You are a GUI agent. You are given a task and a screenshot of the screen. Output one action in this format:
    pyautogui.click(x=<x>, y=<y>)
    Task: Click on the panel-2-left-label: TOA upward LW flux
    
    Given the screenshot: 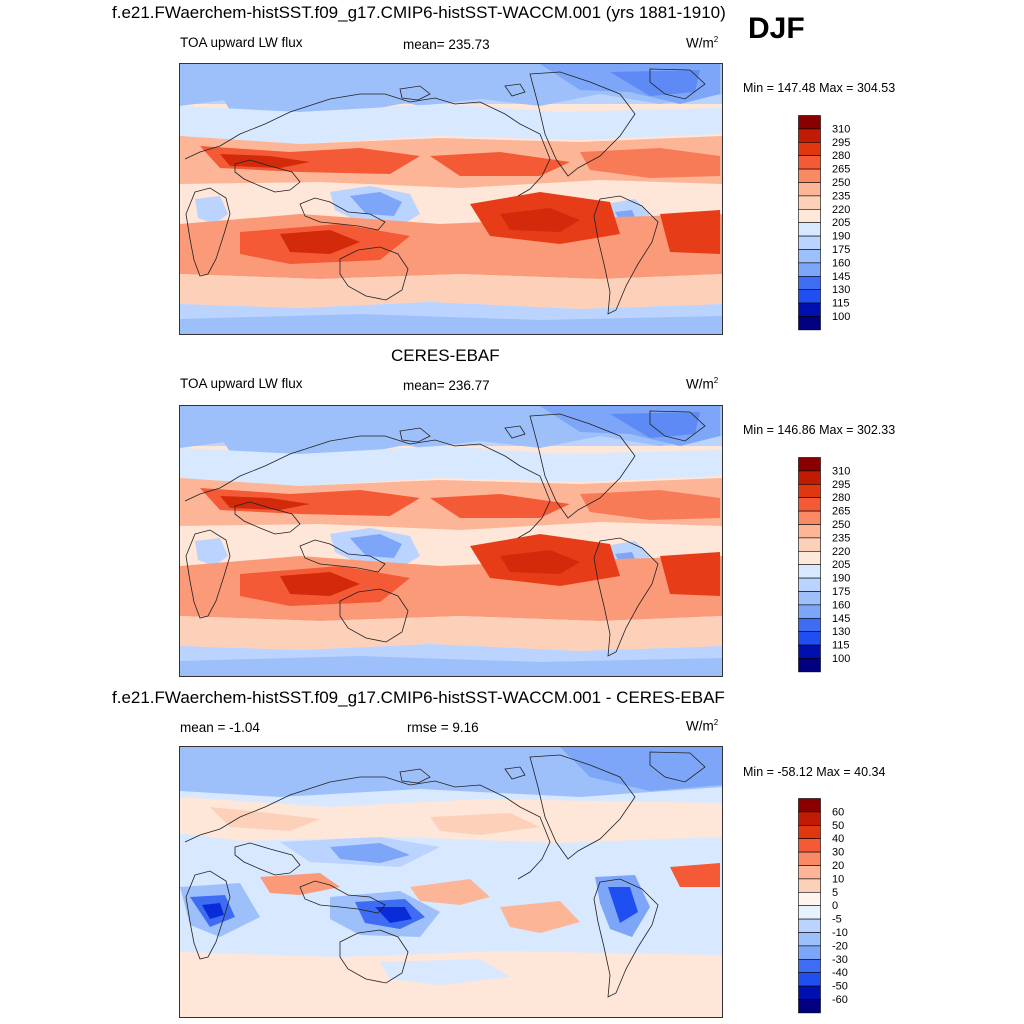 What is the action you would take?
    pyautogui.click(x=241, y=383)
    